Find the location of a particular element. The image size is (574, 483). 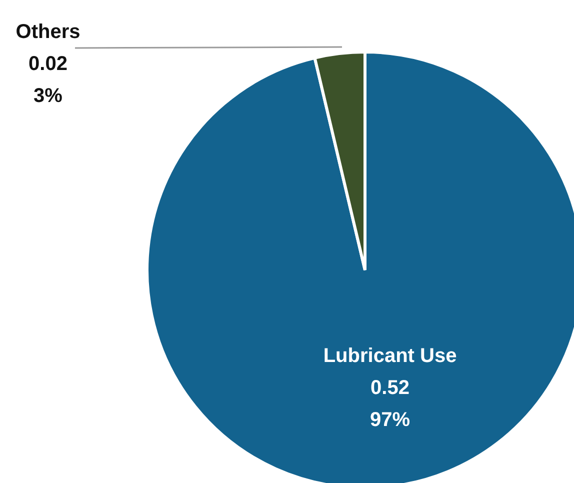

slice-label: Others is located at coordinates (48, 32).